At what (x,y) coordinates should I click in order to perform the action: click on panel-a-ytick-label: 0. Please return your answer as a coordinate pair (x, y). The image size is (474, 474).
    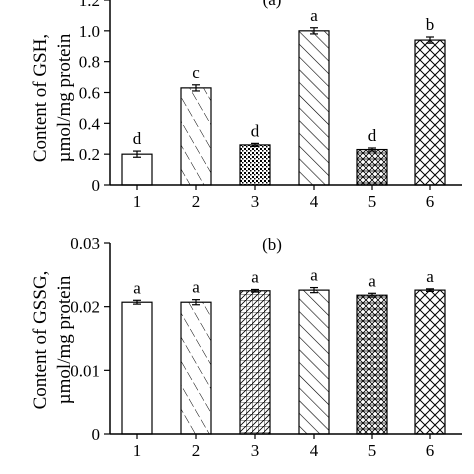
    Looking at the image, I should click on (96, 185).